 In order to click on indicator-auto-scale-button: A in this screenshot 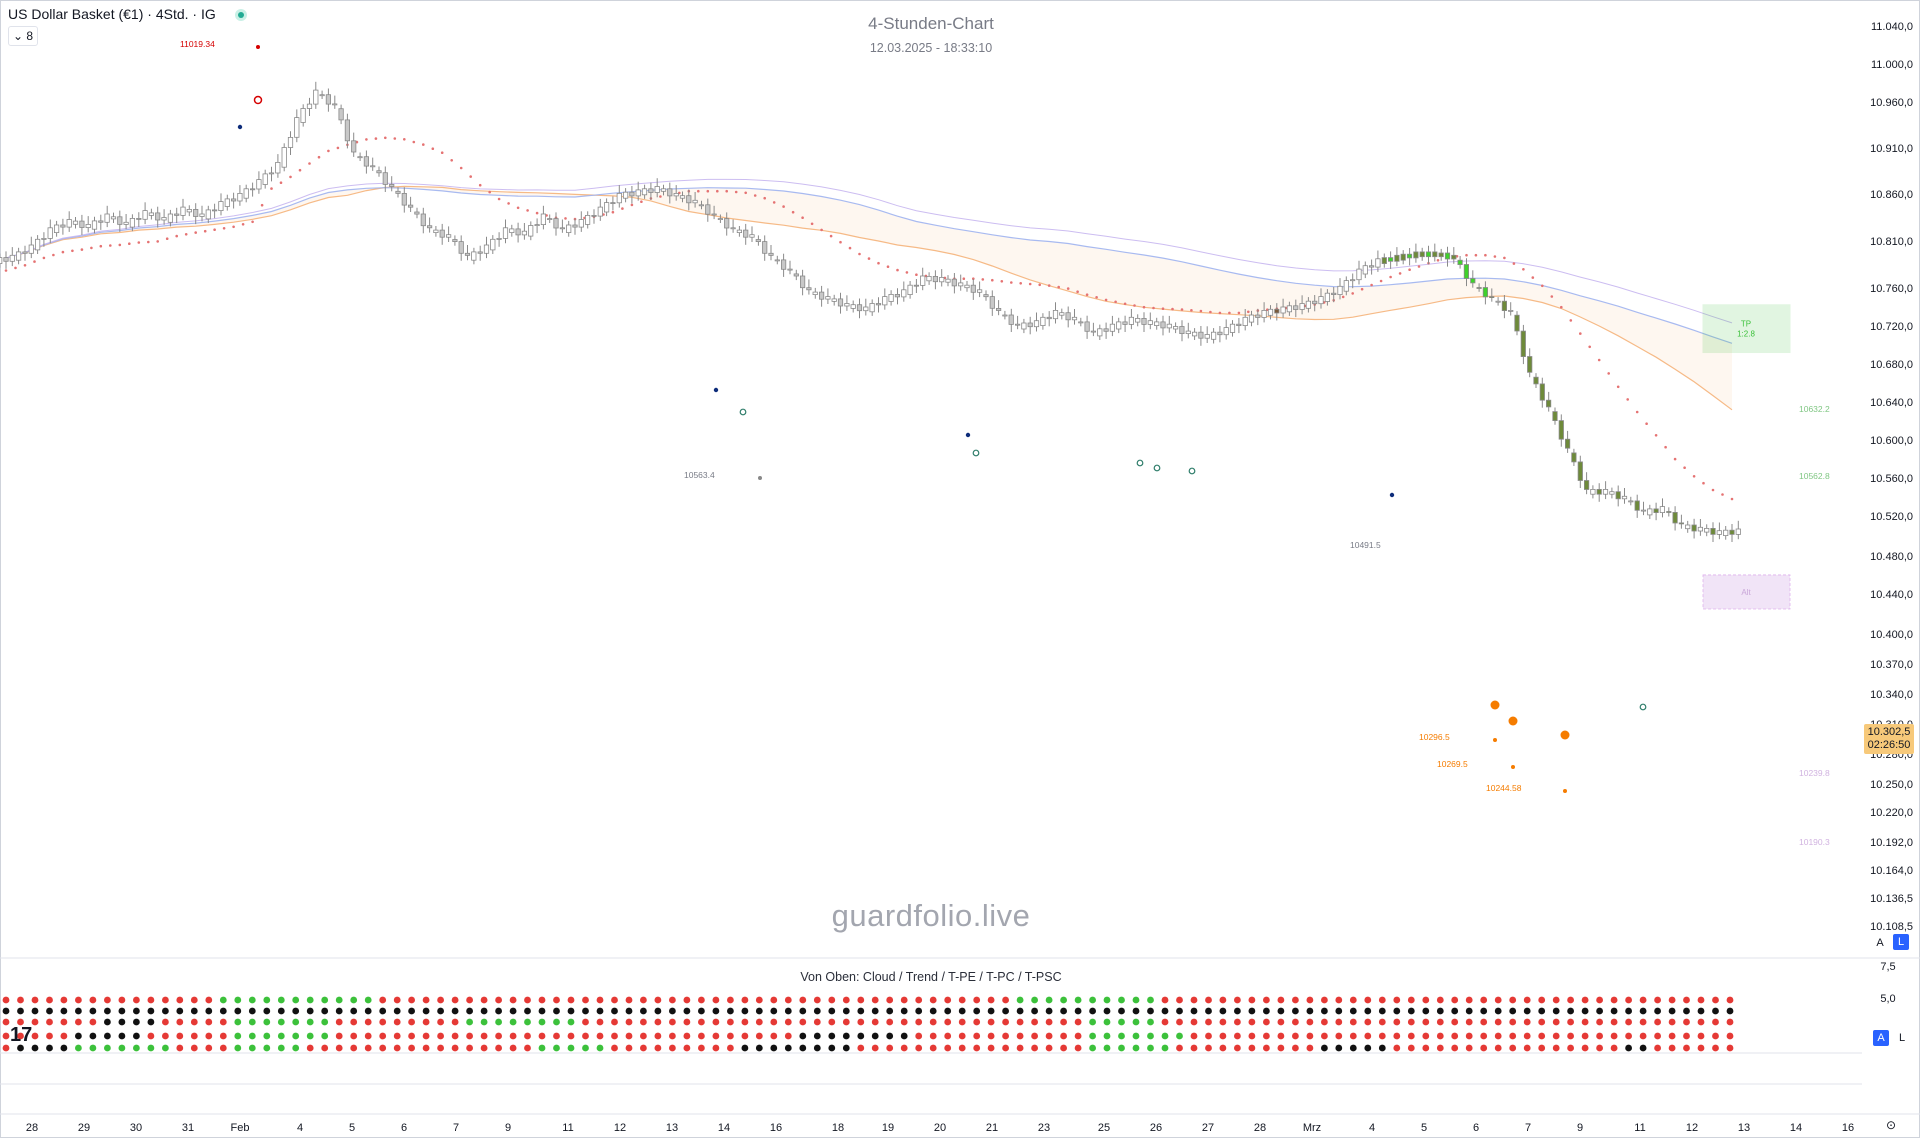, I will do `click(1881, 1038)`.